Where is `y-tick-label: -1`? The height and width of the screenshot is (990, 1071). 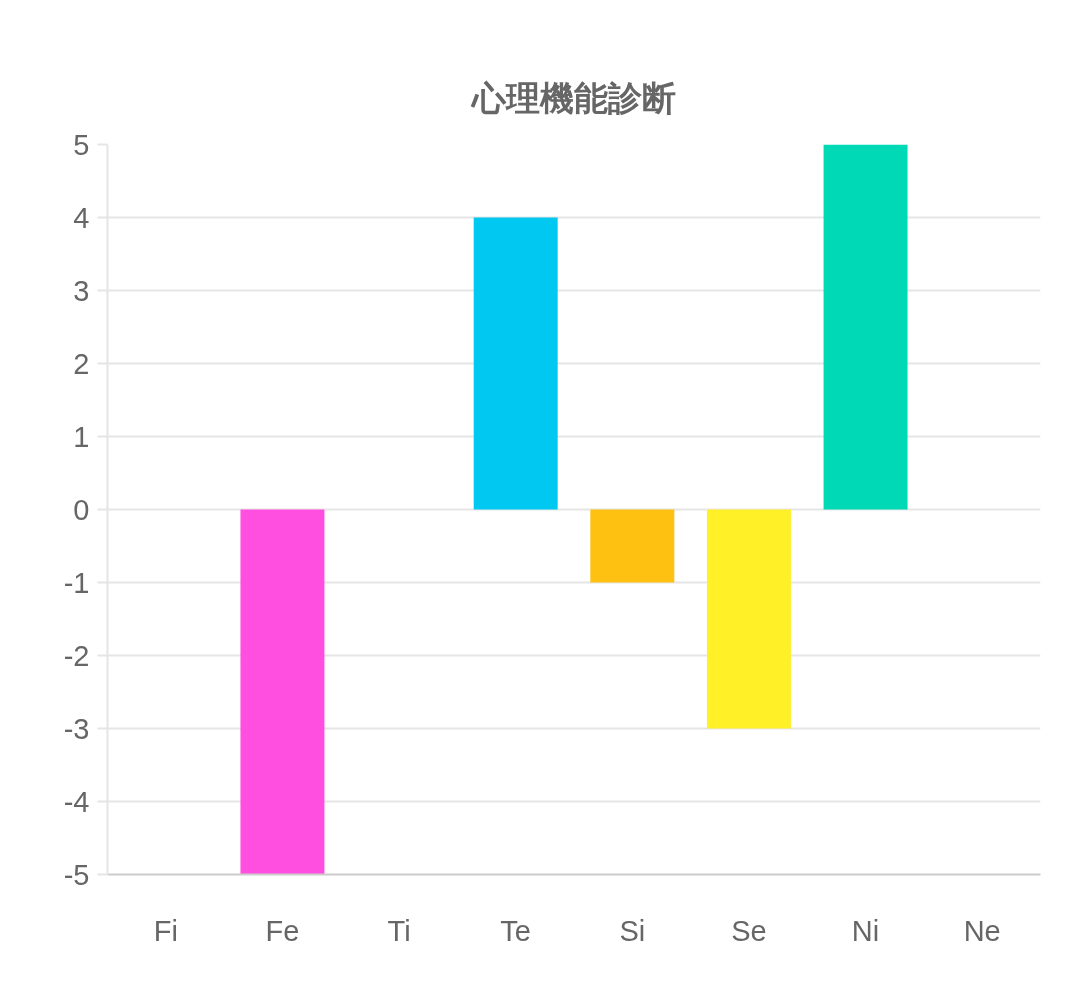 y-tick-label: -1 is located at coordinates (76, 582).